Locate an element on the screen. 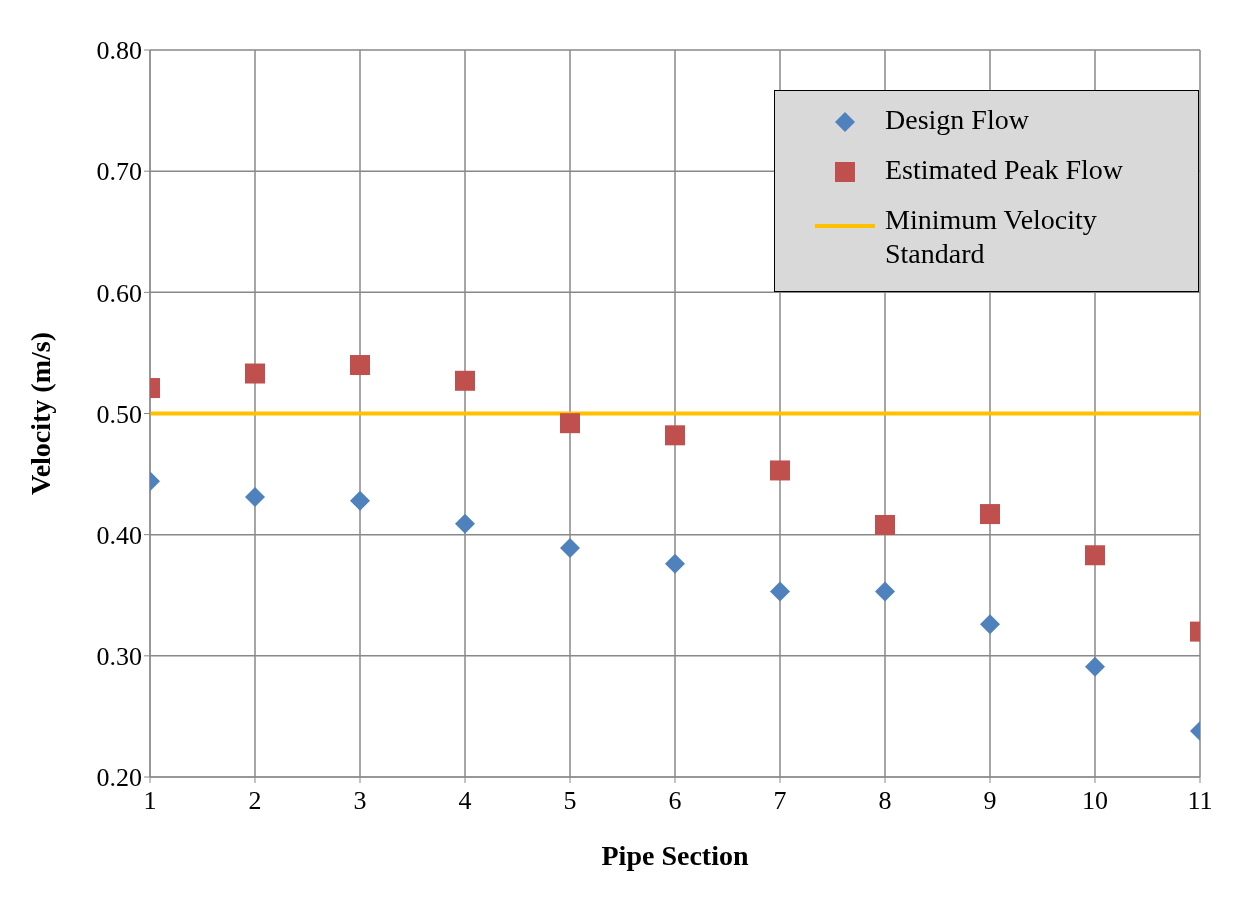  x-tick-label: 7 is located at coordinates (780, 801).